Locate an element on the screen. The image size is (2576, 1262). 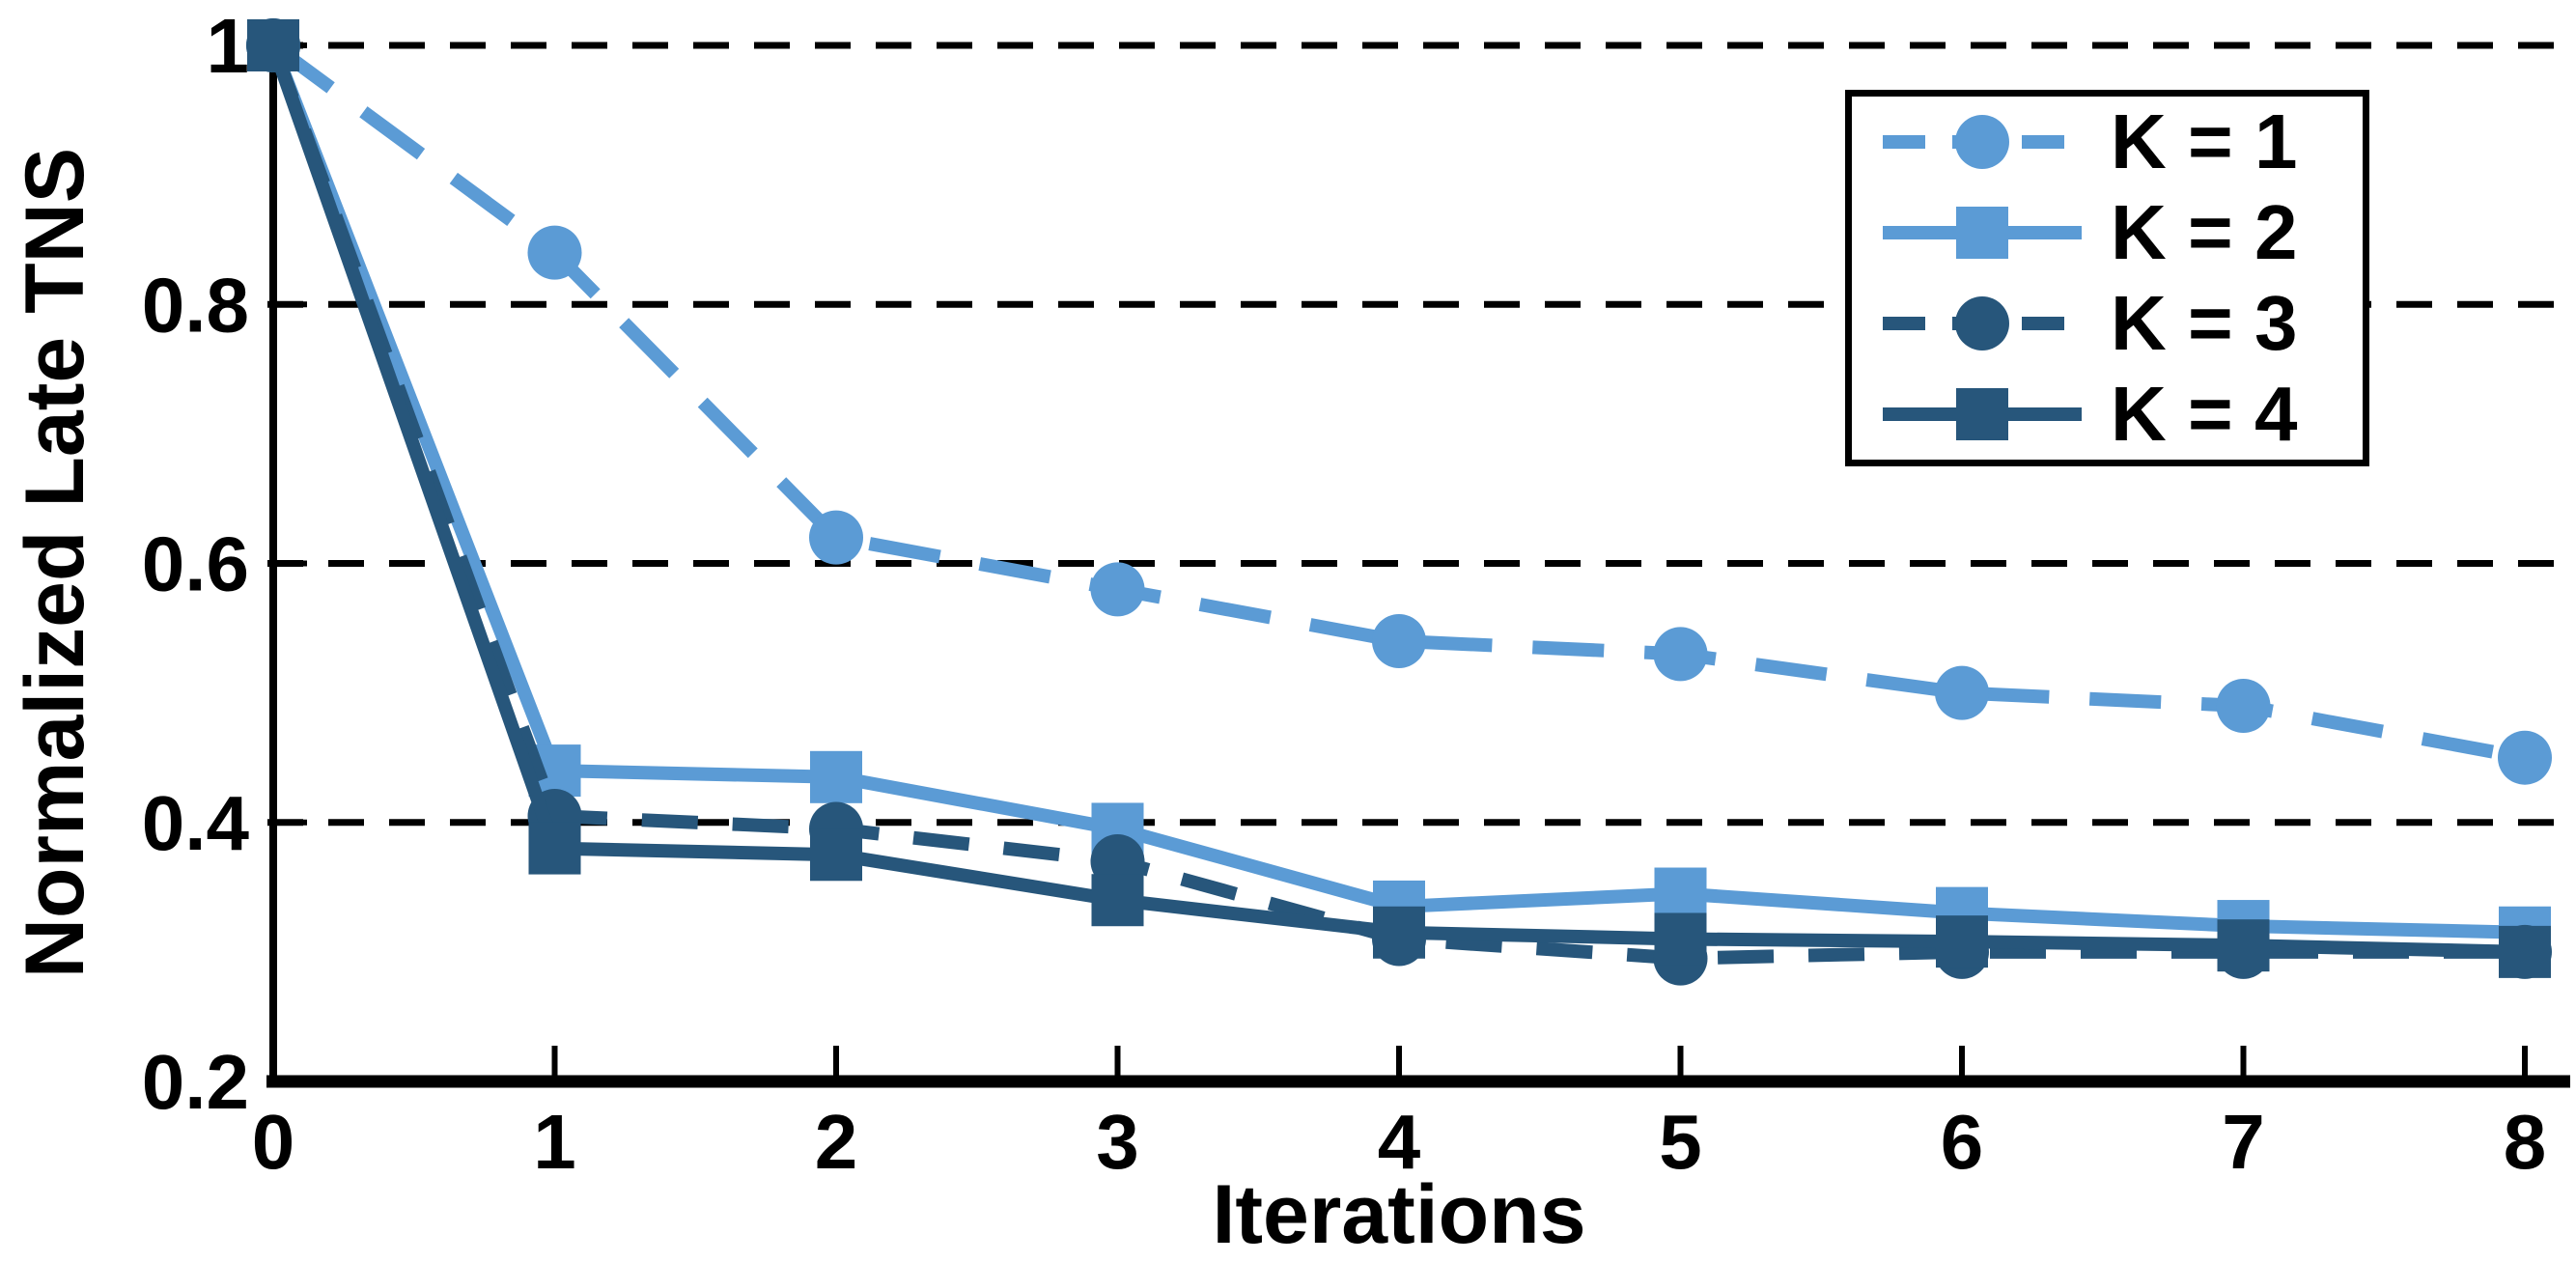
x-tick-label-1: 1 is located at coordinates (554, 1142).